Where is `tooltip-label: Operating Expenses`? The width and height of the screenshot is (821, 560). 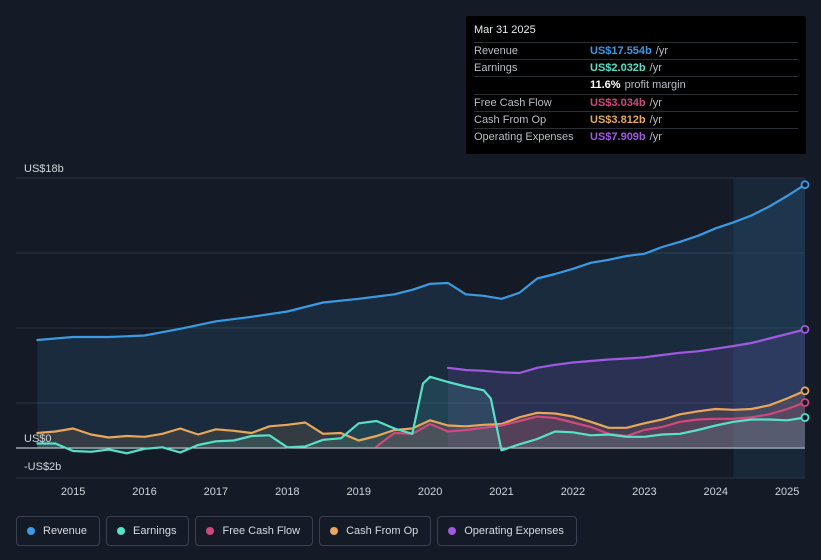
tooltip-label: Operating Expenses is located at coordinates (524, 137).